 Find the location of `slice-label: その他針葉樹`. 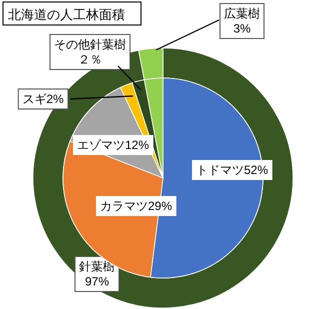

slice-label: その他針葉樹 is located at coordinates (90, 45).